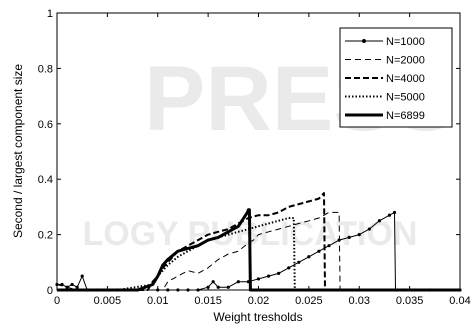 The image size is (475, 332). Describe the element at coordinates (45, 69) in the screenshot. I see `y-tick-label: 0.8` at that location.